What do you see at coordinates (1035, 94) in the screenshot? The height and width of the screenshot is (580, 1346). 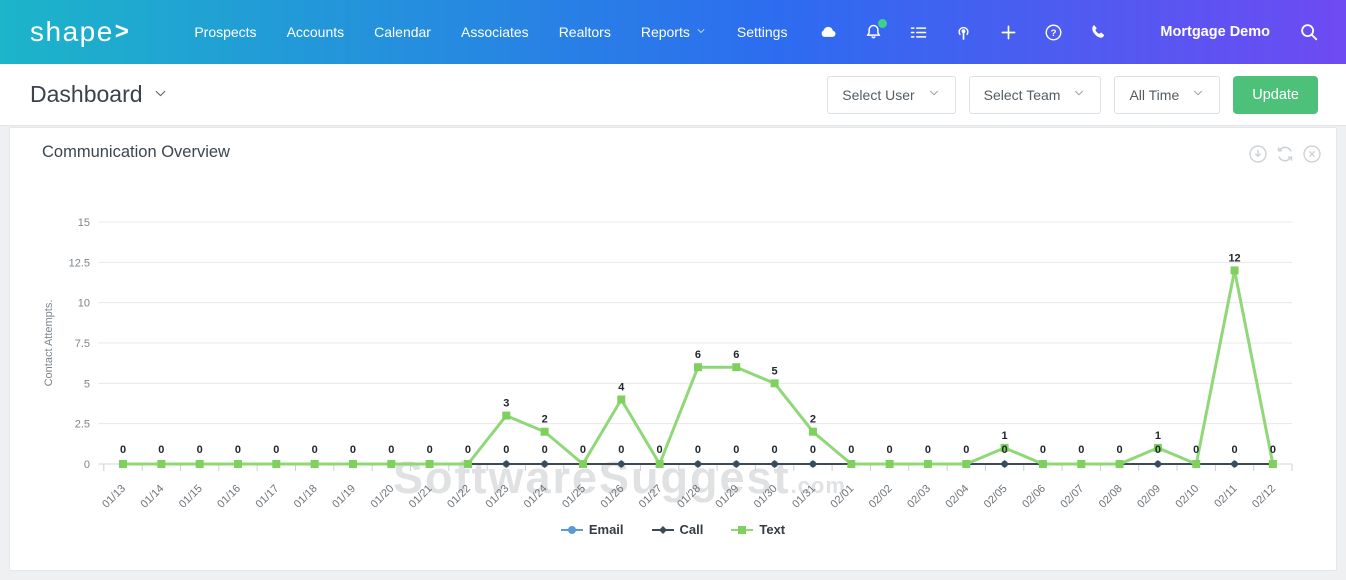 I see `filter-select-team: Select Team` at bounding box center [1035, 94].